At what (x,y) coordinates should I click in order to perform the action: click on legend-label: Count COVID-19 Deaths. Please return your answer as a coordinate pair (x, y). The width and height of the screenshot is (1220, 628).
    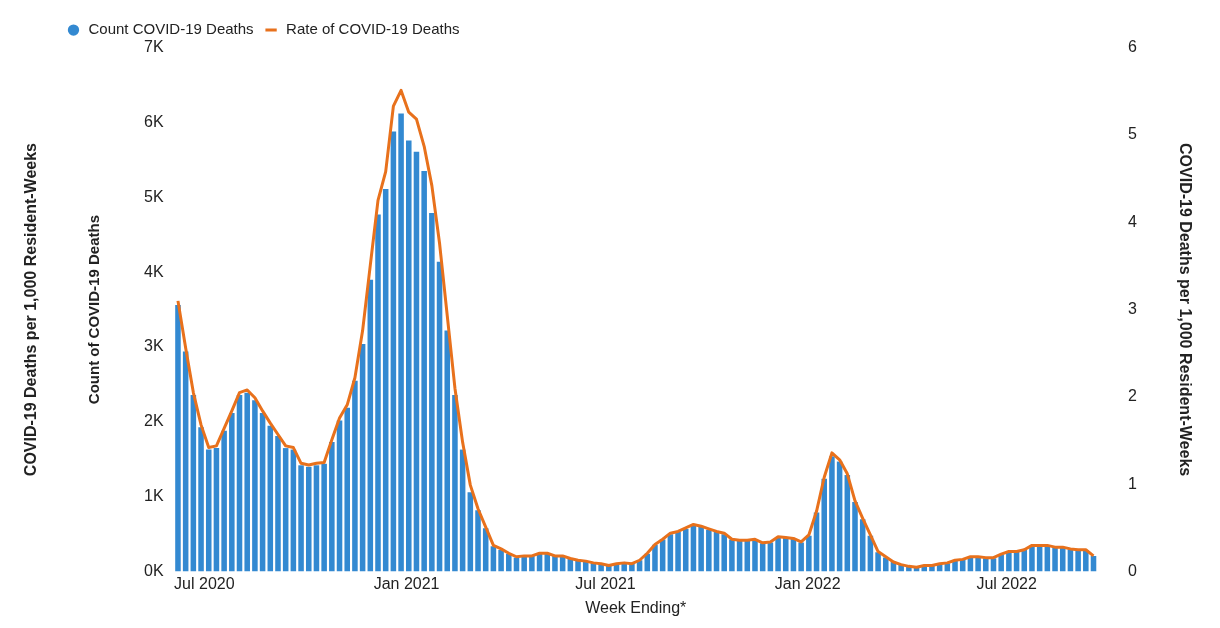
    Looking at the image, I should click on (171, 29).